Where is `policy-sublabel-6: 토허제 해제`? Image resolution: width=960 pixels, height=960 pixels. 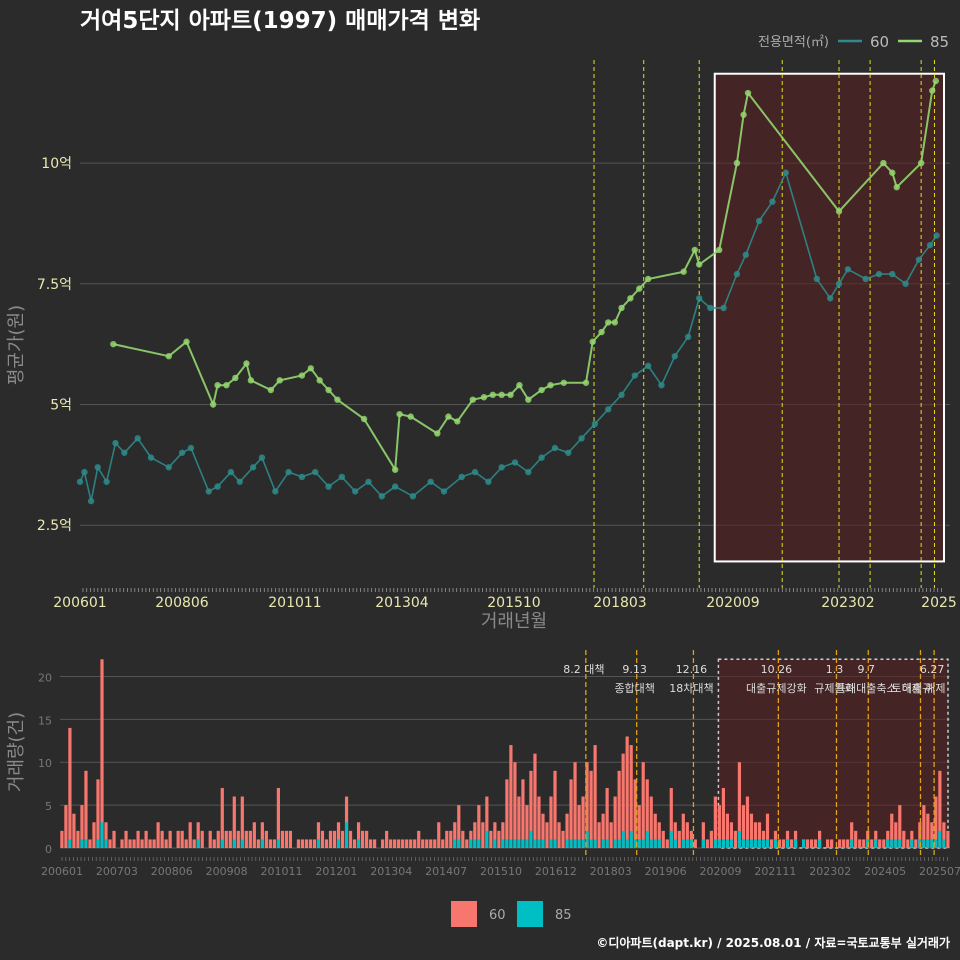 policy-sublabel-6: 토허제 해제 is located at coordinates (918, 688).